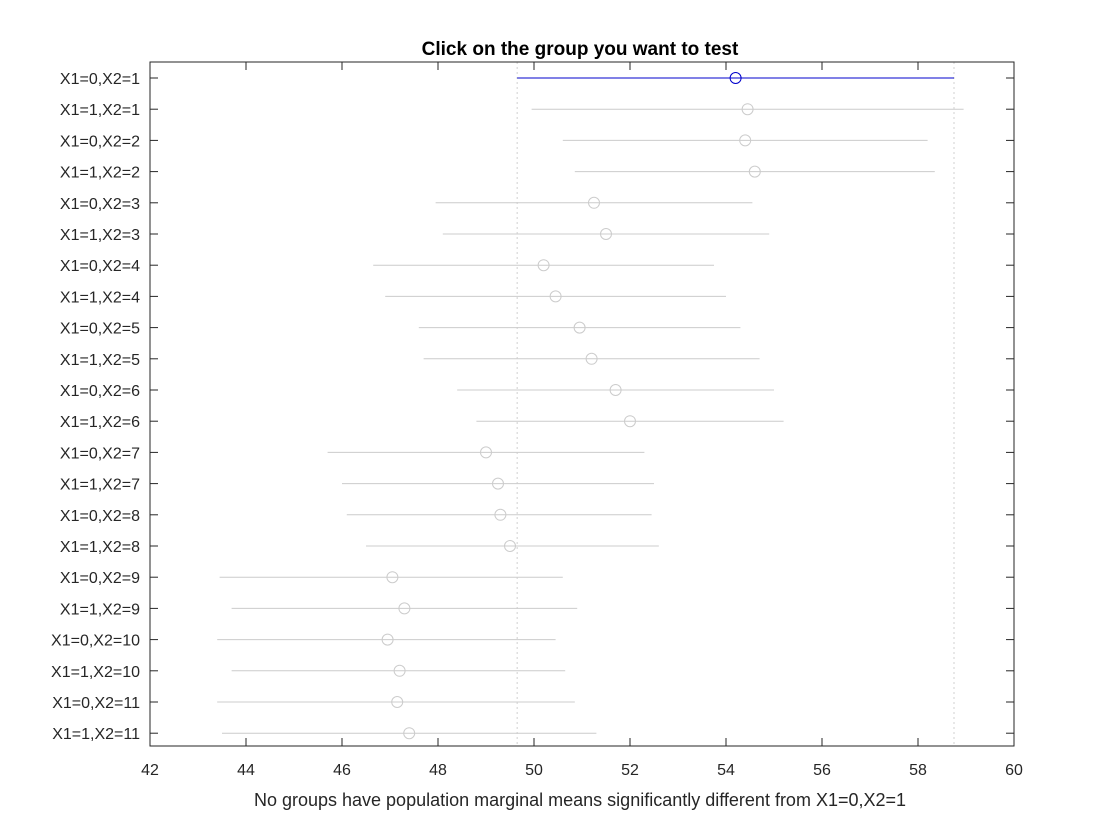  Describe the element at coordinates (100, 485) in the screenshot. I see `y-tick-label-x1-1-x2-7: X1=1,X2=7` at that location.